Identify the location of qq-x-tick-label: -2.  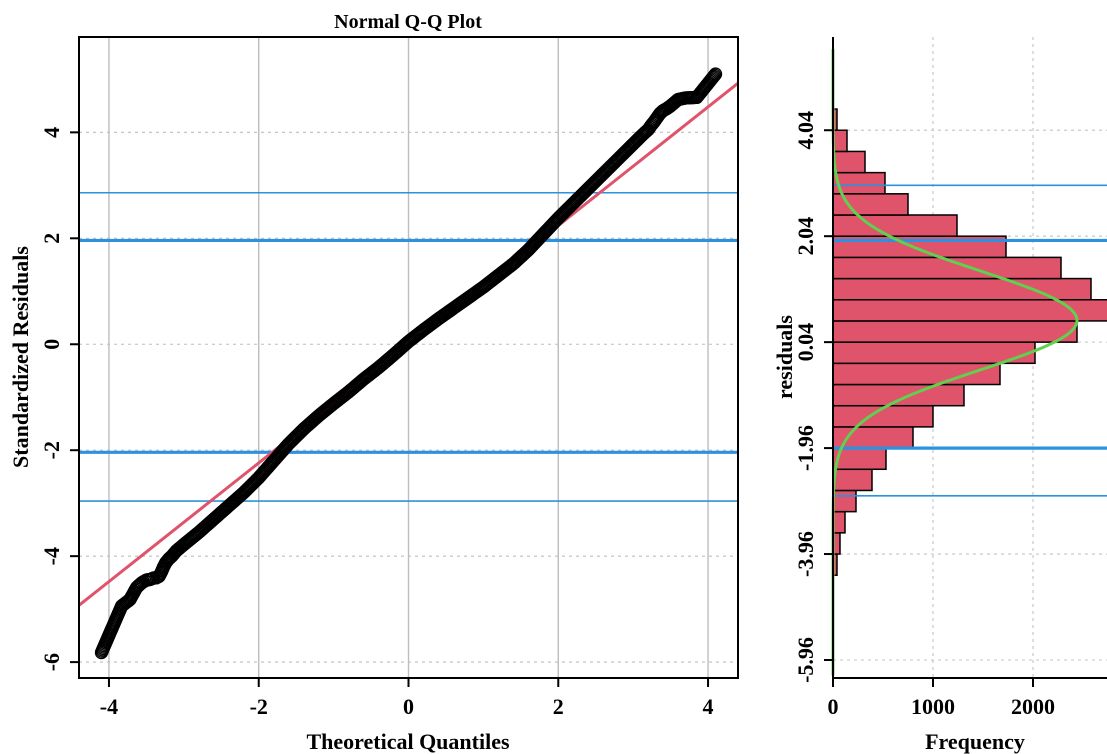
(259, 706).